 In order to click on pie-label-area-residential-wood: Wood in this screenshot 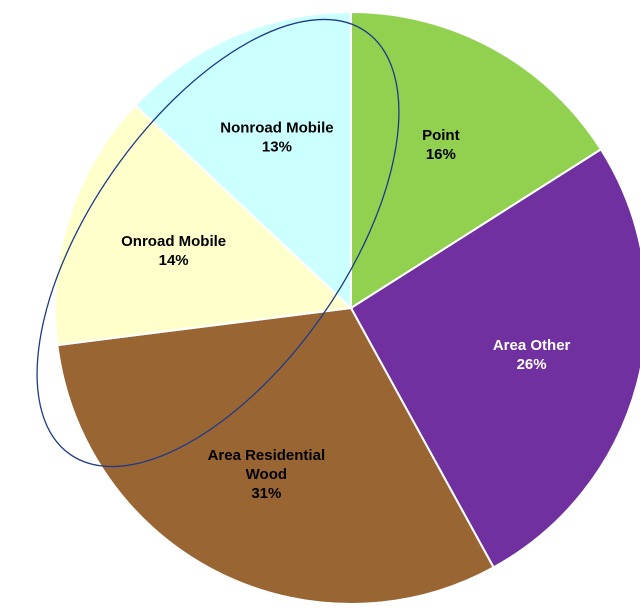, I will do `click(266, 474)`.